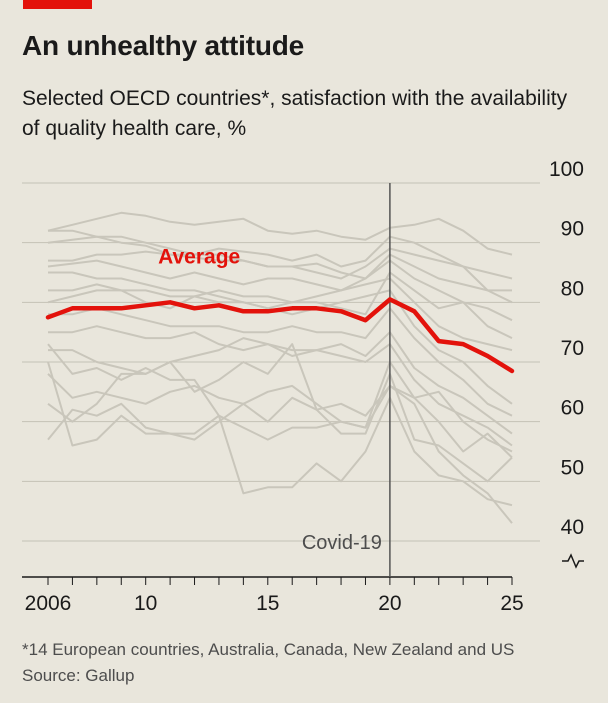 This screenshot has width=608, height=703. What do you see at coordinates (145, 603) in the screenshot?
I see `x-tick-label: 10` at bounding box center [145, 603].